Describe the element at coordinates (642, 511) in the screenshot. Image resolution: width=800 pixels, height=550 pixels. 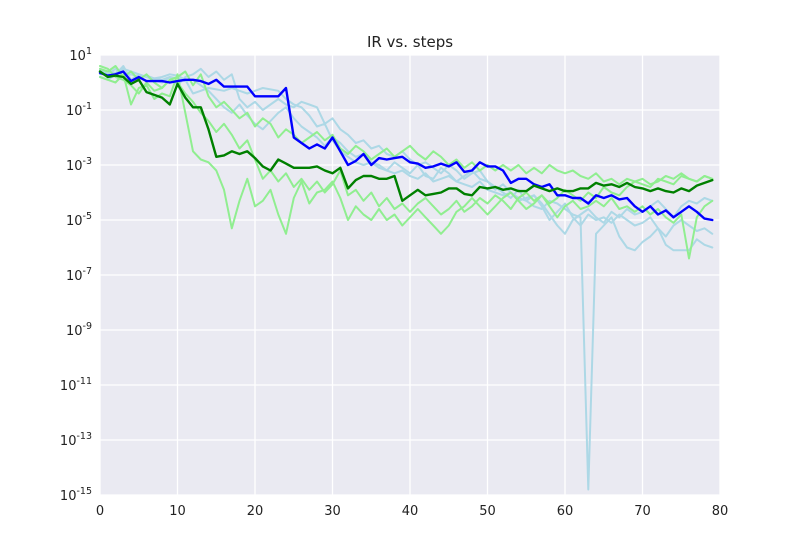
I see `x-tick-label: 70` at that location.